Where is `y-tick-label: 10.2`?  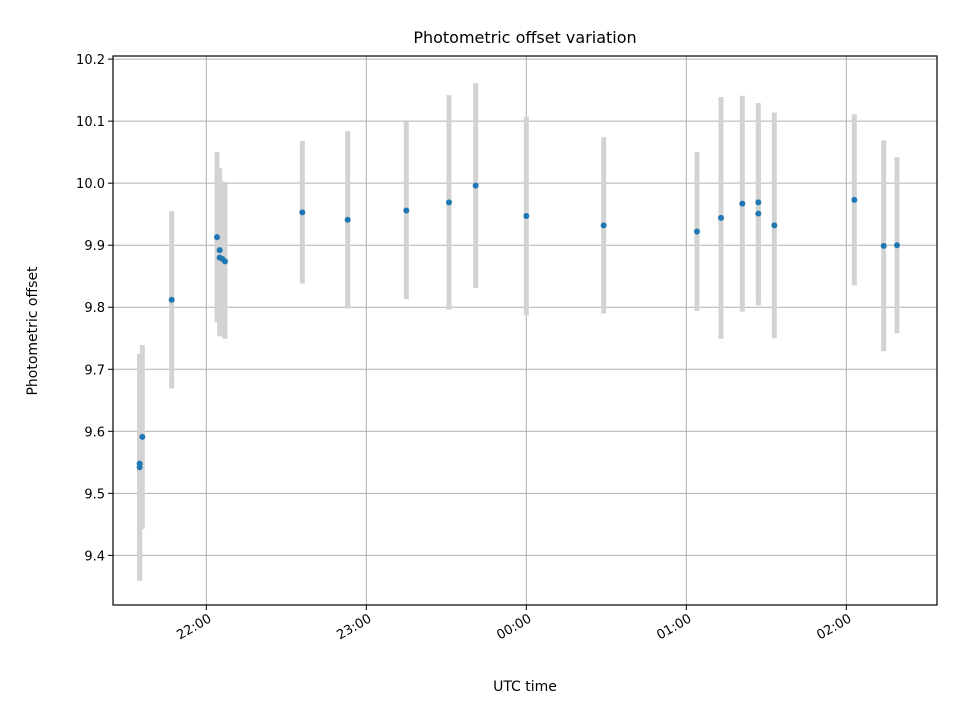
y-tick-label: 10.2 is located at coordinates (90, 60).